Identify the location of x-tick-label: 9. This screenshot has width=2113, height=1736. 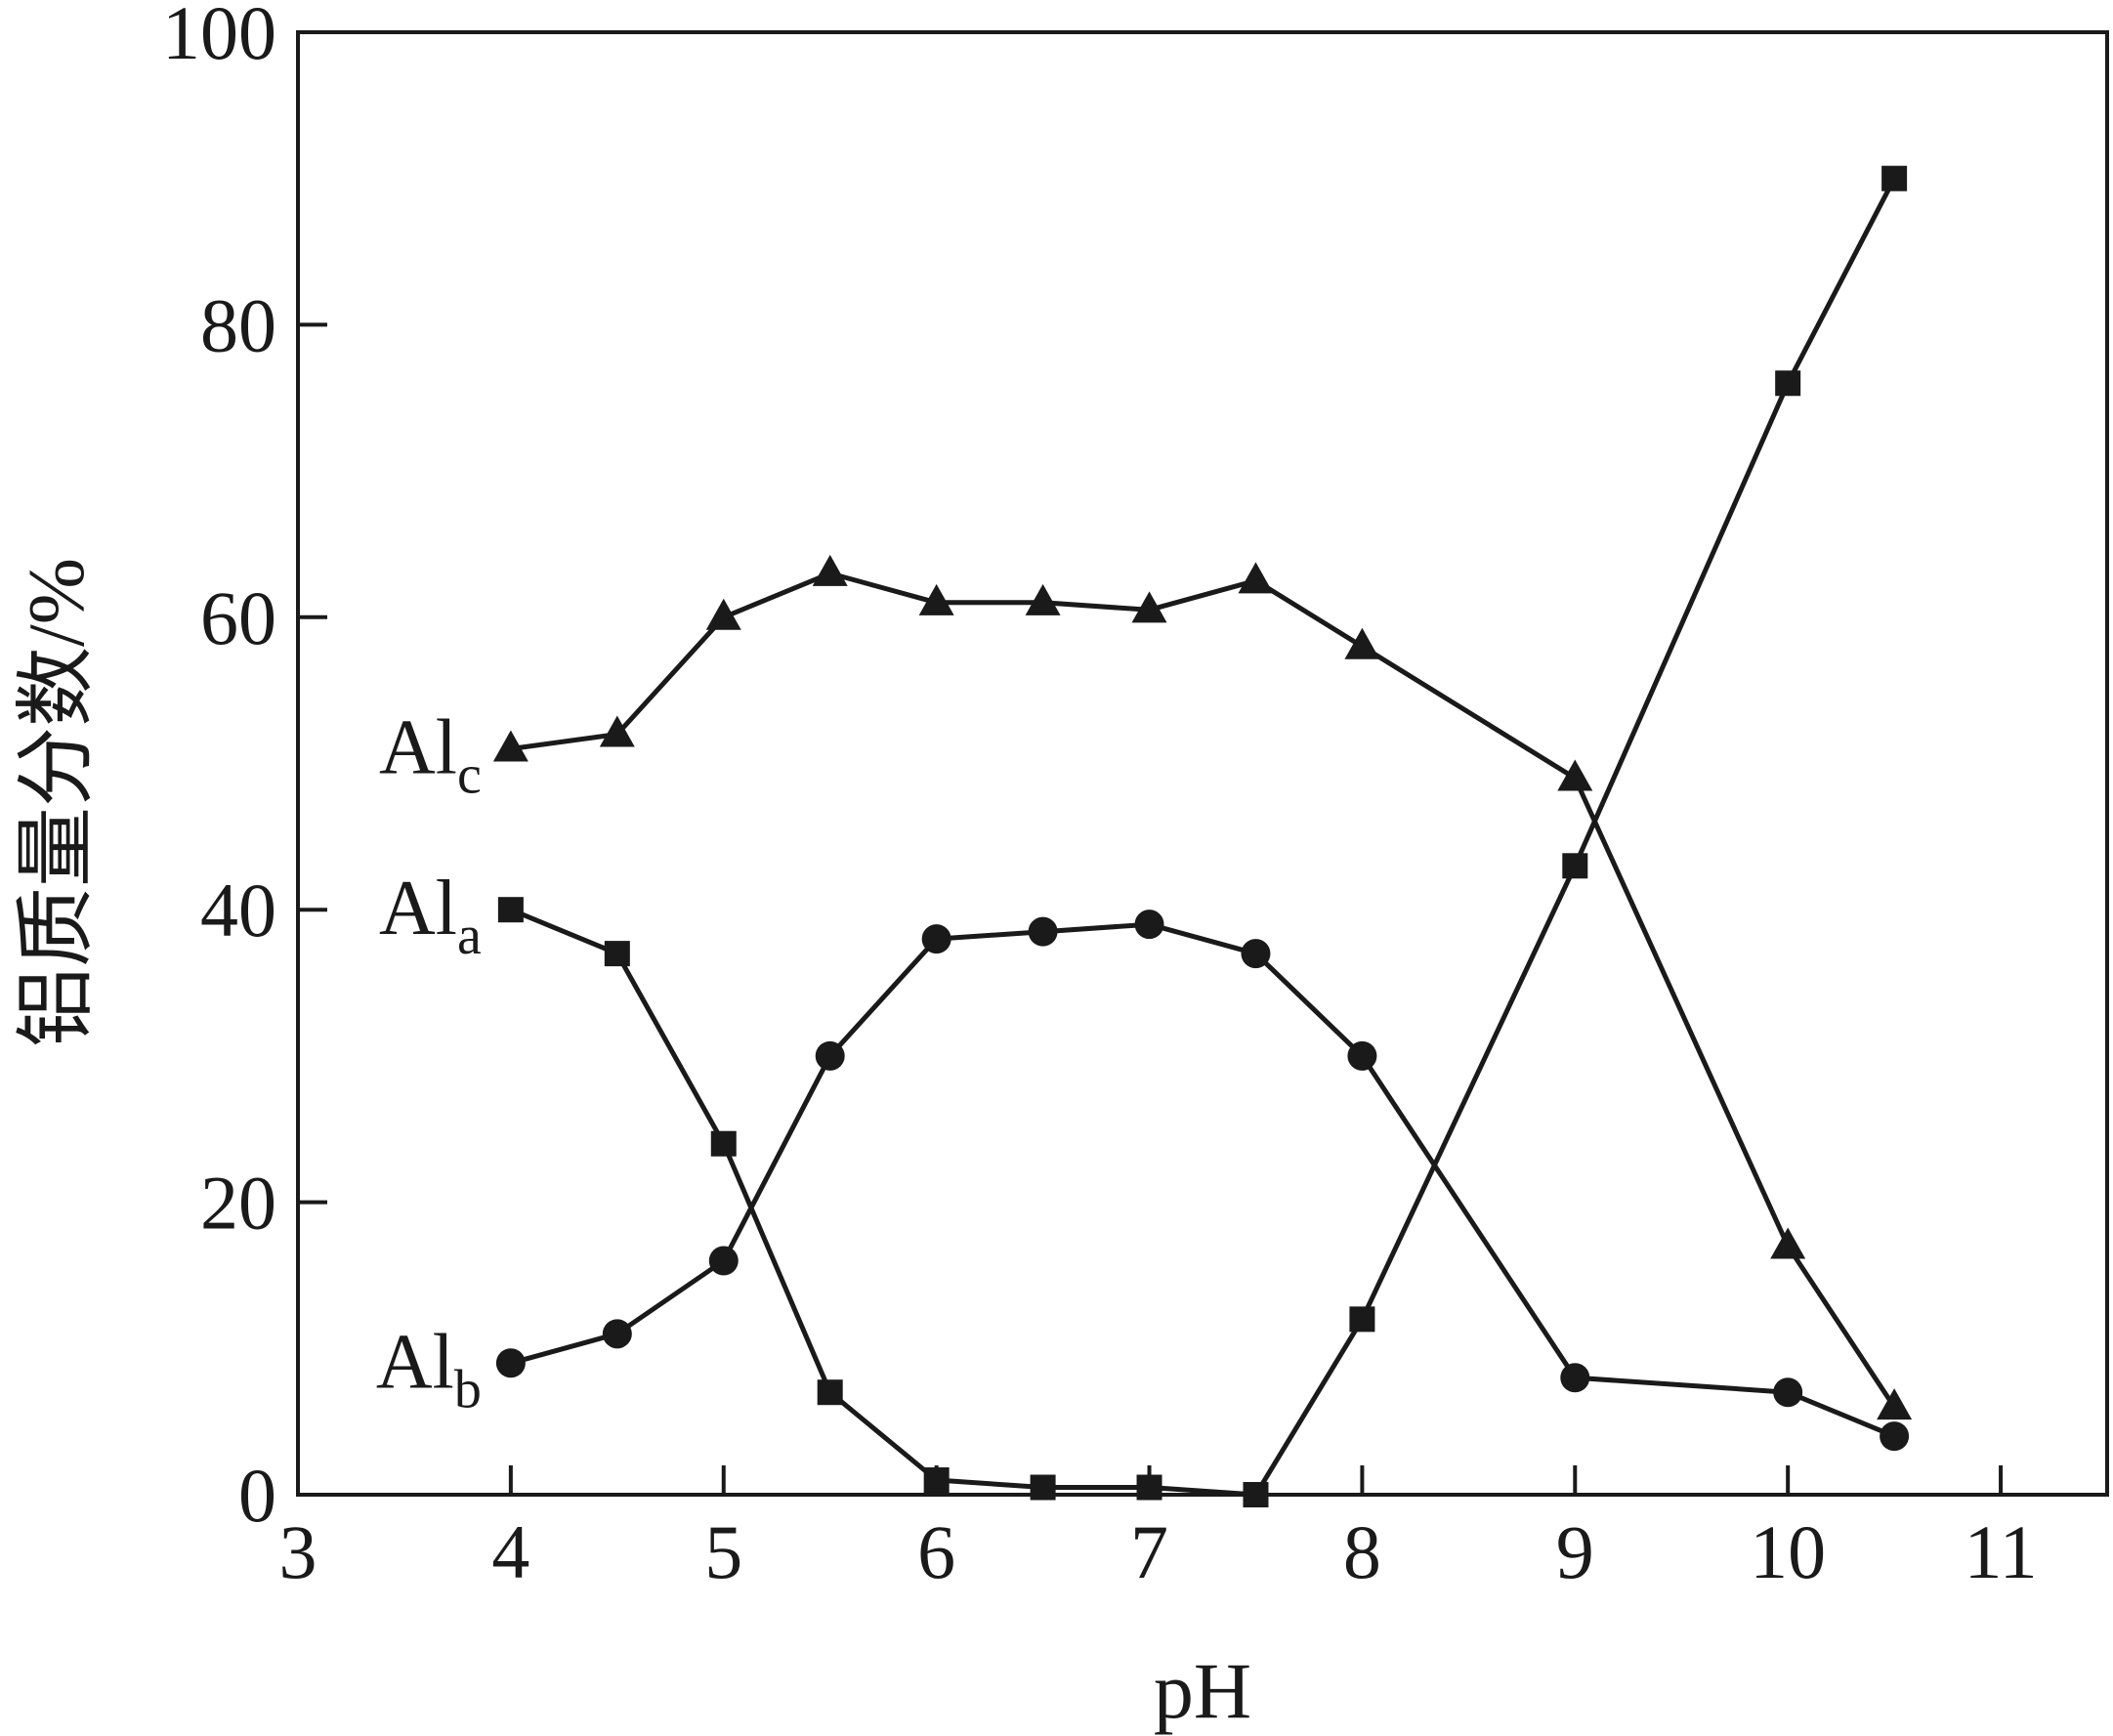
(1575, 1551).